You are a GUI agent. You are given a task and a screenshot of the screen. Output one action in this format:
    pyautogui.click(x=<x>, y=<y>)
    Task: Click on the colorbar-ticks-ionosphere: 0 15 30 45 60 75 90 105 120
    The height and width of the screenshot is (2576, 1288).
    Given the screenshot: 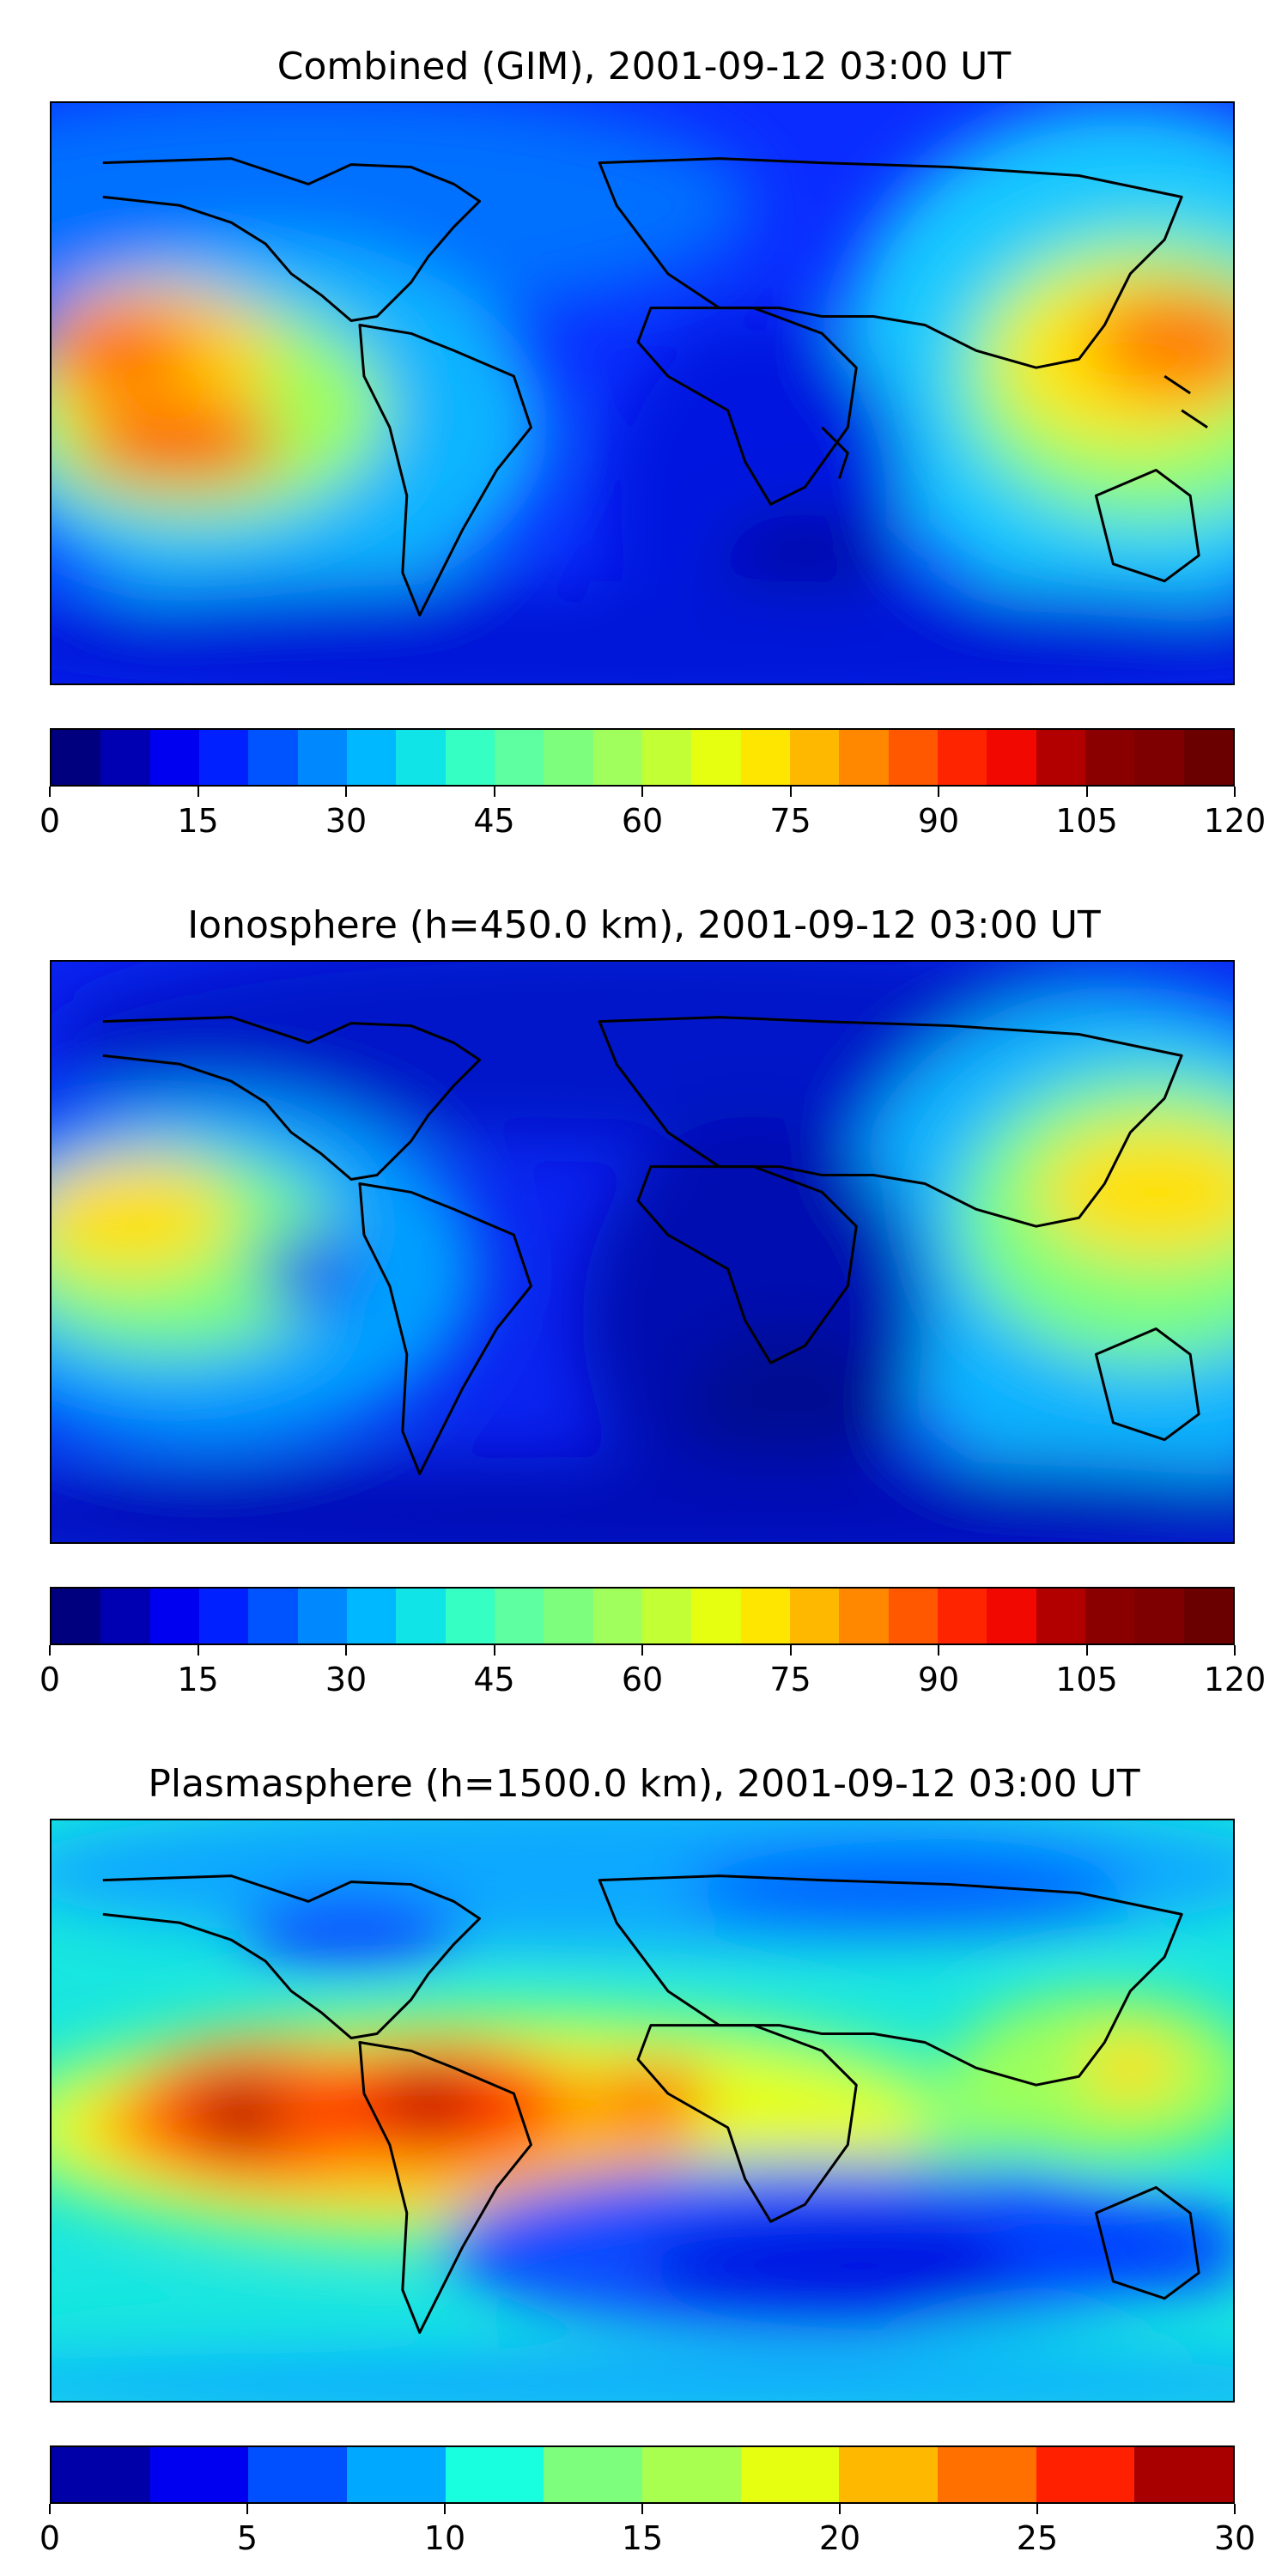 What is the action you would take?
    pyautogui.click(x=652, y=1671)
    